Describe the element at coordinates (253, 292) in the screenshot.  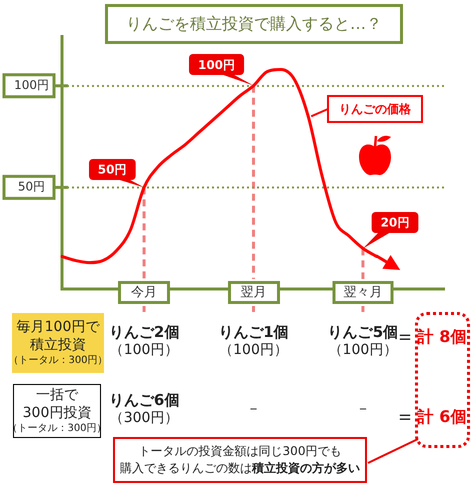
I see `x-tick-label: 翌月` at that location.